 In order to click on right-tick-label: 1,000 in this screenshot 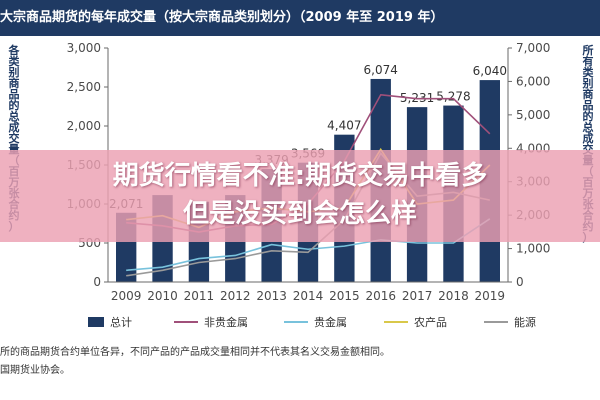, I will do `click(533, 249)`.